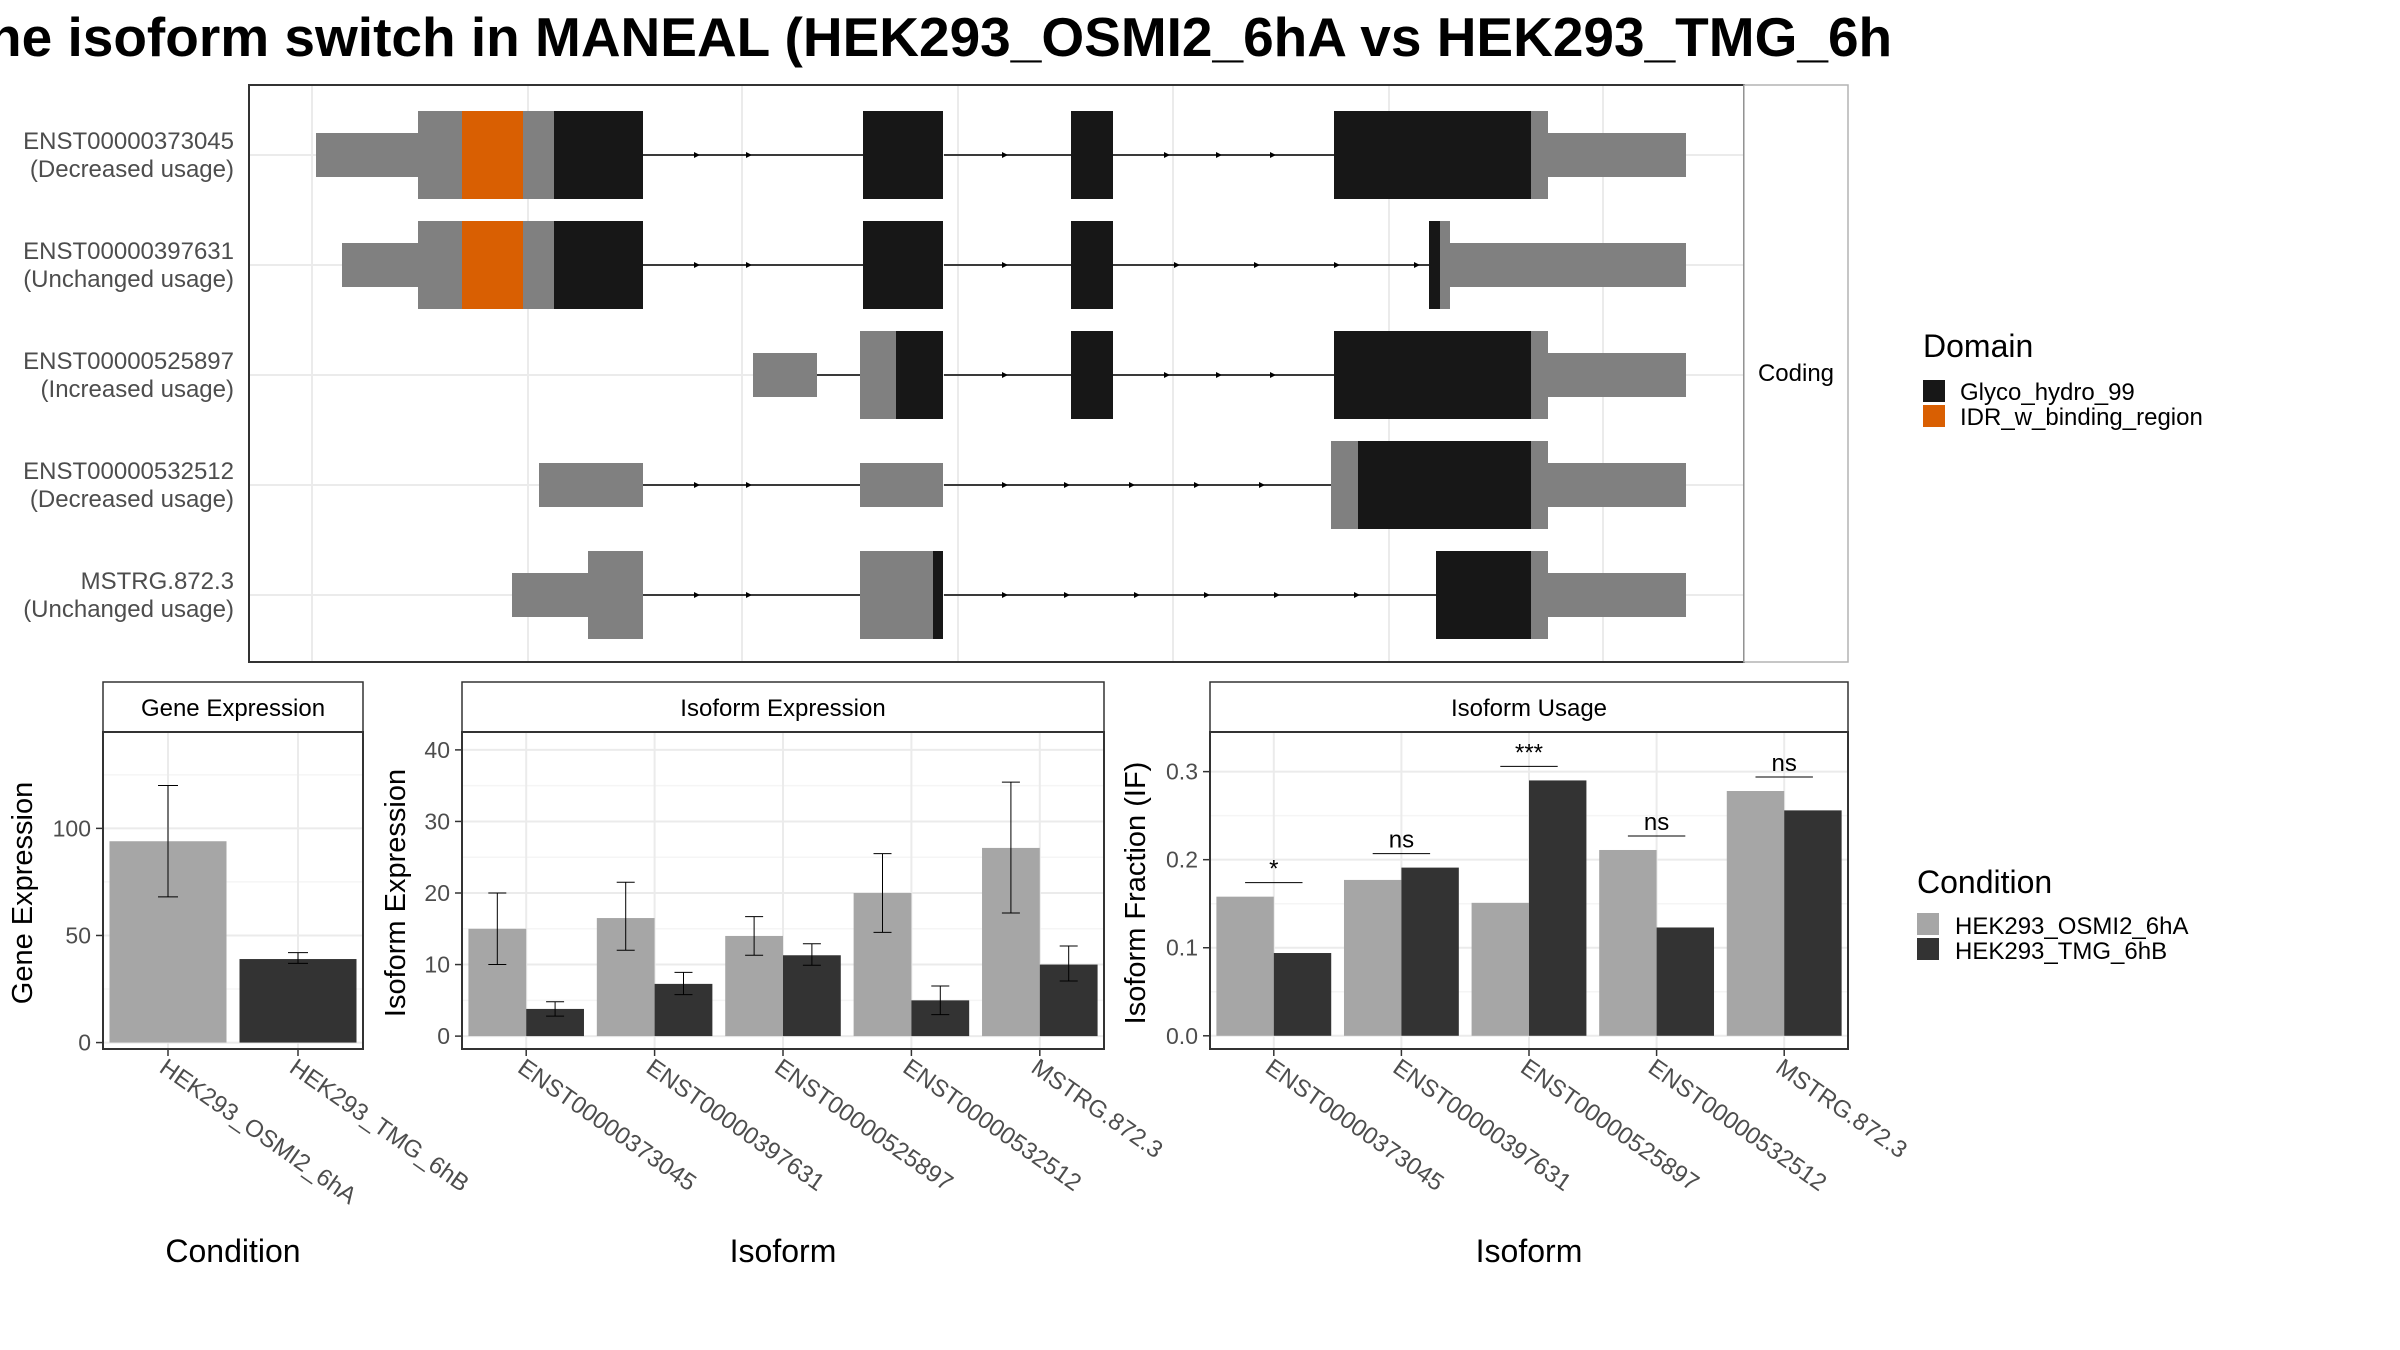 Image resolution: width=2400 pixels, height=1350 pixels. Describe the element at coordinates (492, 155) in the screenshot. I see `idr-domain` at that location.